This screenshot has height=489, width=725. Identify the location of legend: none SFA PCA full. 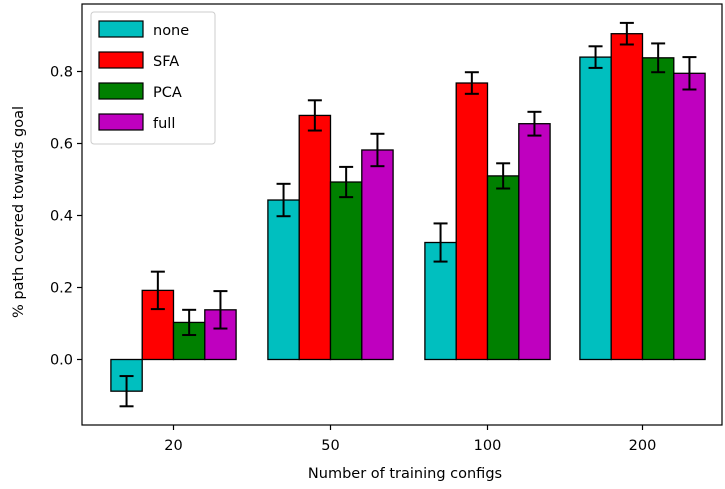
(153, 78).